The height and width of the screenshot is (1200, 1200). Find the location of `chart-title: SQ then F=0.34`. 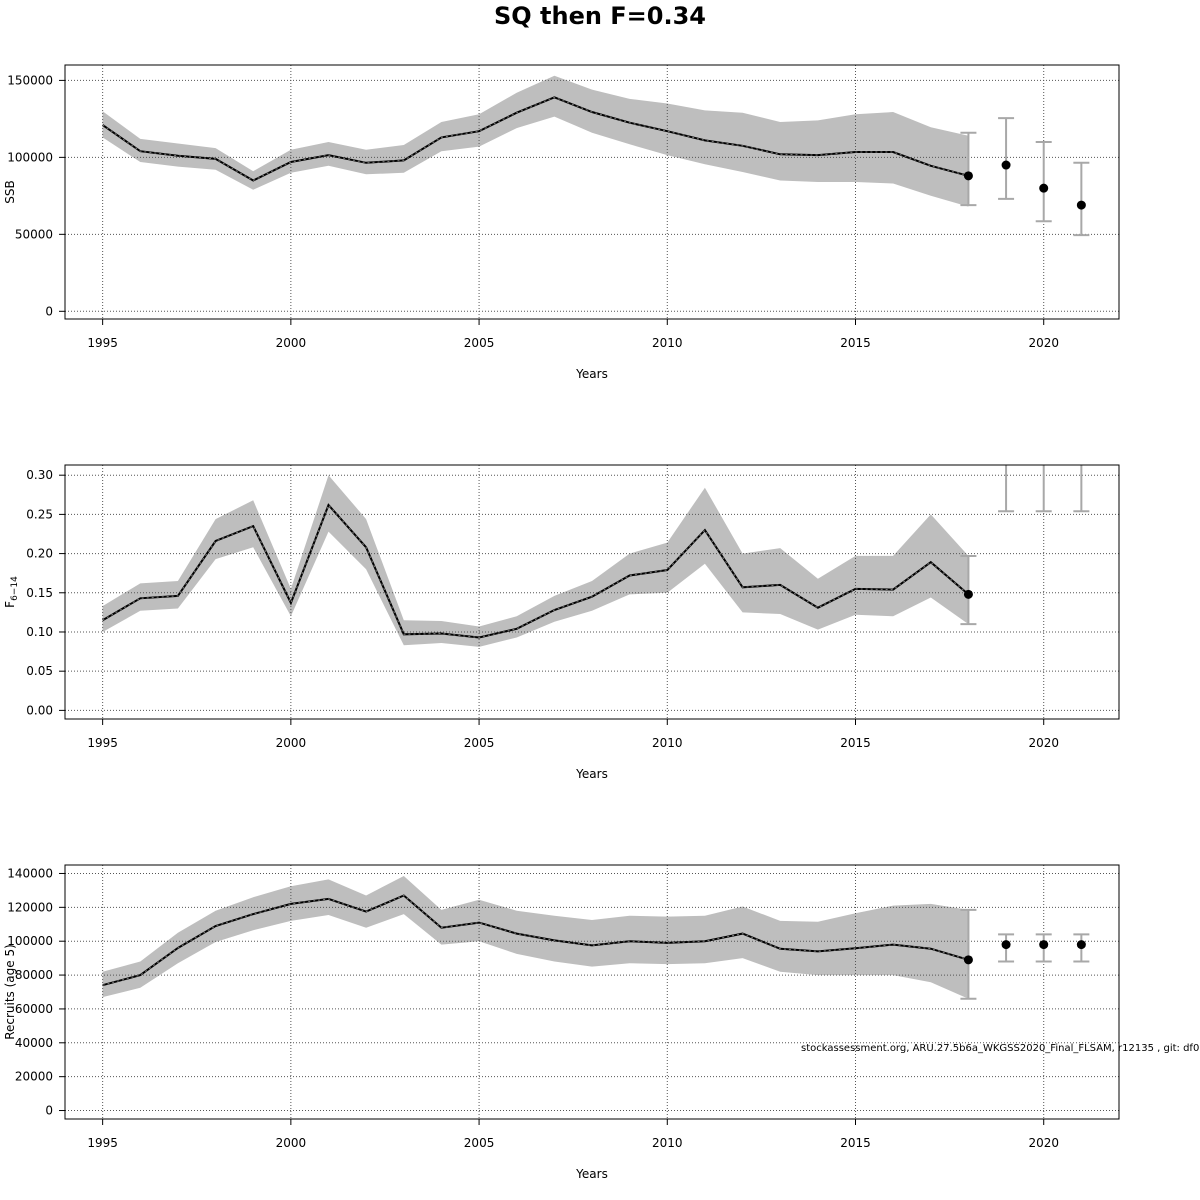

chart-title: SQ then F=0.34 is located at coordinates (600, 16).